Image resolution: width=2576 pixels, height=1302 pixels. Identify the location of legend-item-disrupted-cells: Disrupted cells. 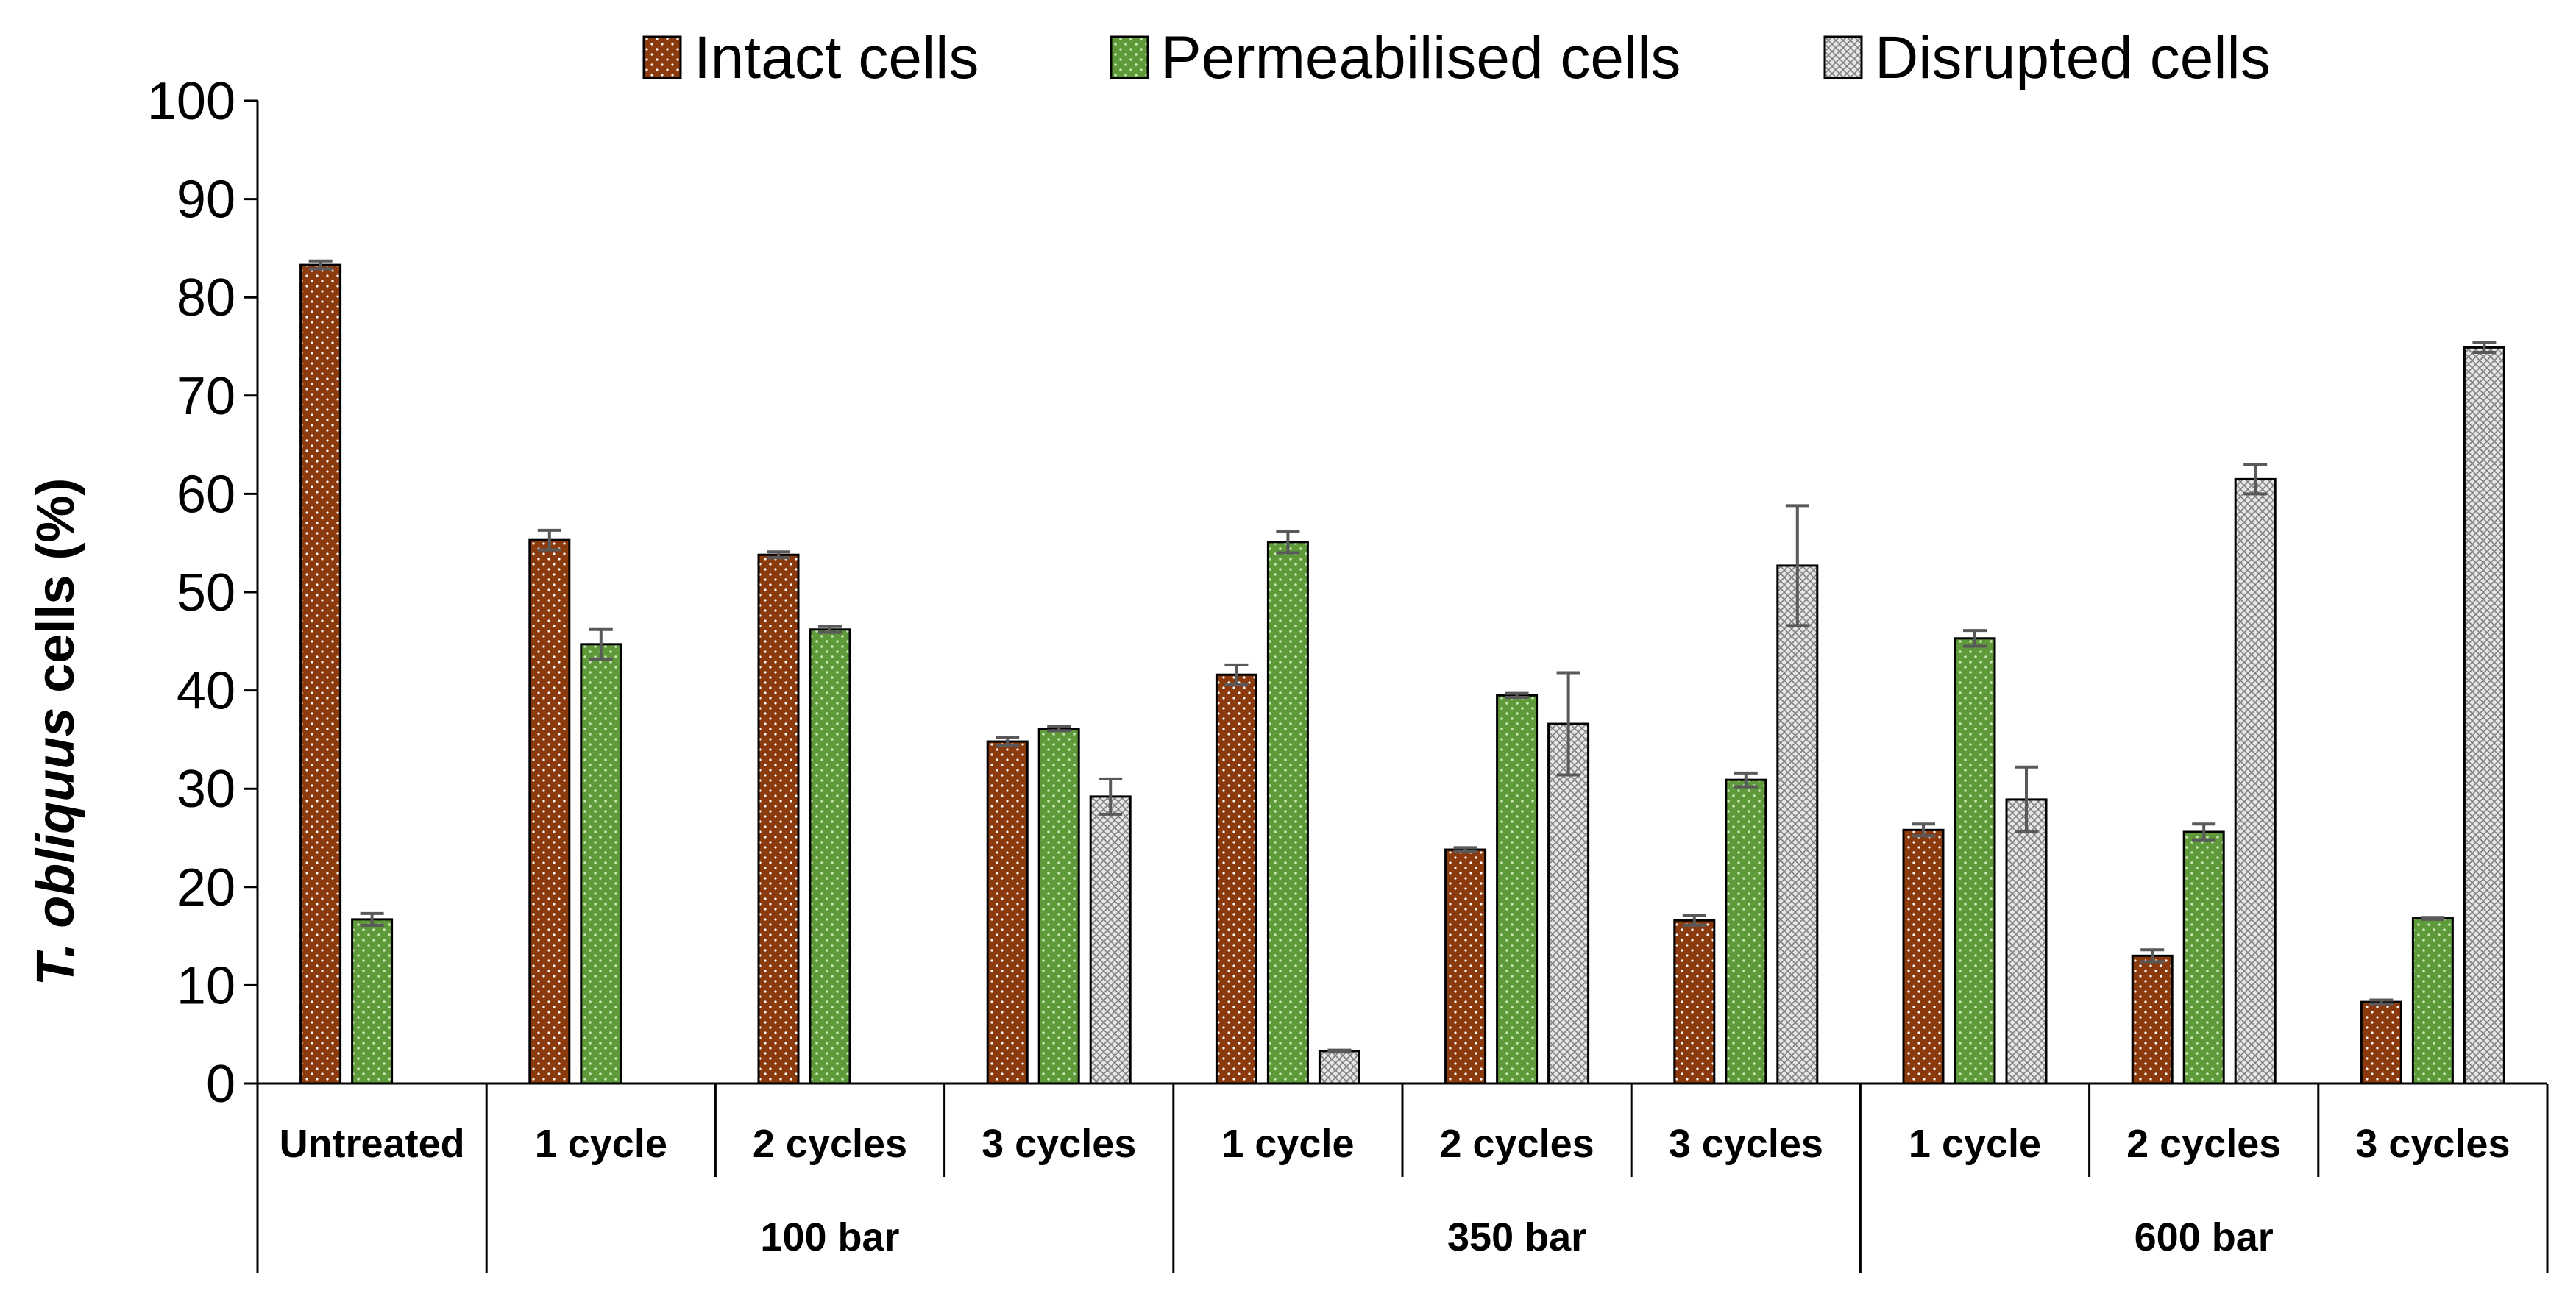
(2047, 57).